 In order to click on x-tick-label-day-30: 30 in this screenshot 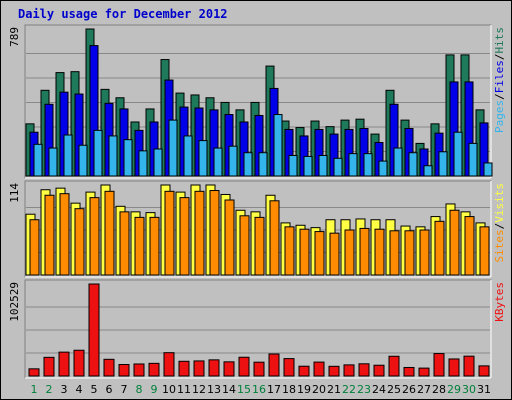, I will do `click(469, 389)`.